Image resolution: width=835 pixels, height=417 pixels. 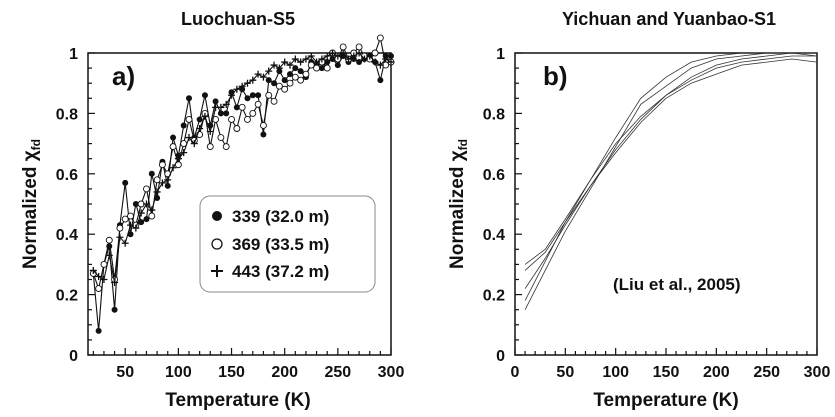 I want to click on panel-a-xtick-label: 200, so click(x=284, y=372).